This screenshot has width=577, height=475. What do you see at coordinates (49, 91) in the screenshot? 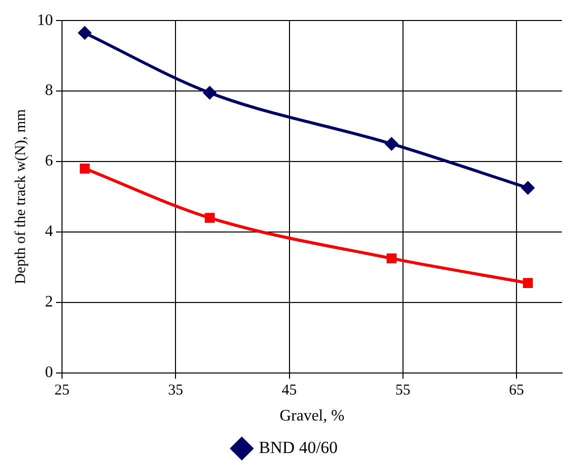
I see `y-tick-label: 8` at bounding box center [49, 91].